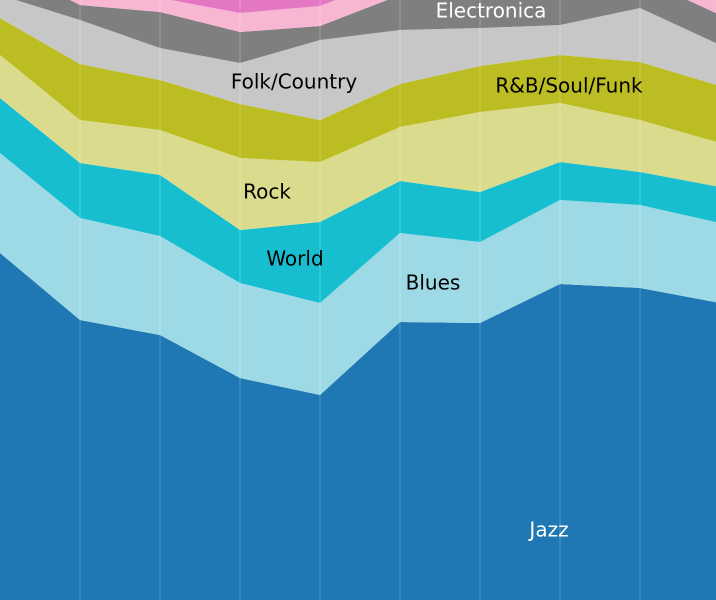 This screenshot has width=716, height=600. What do you see at coordinates (491, 11) in the screenshot?
I see `series-label: Electronica` at bounding box center [491, 11].